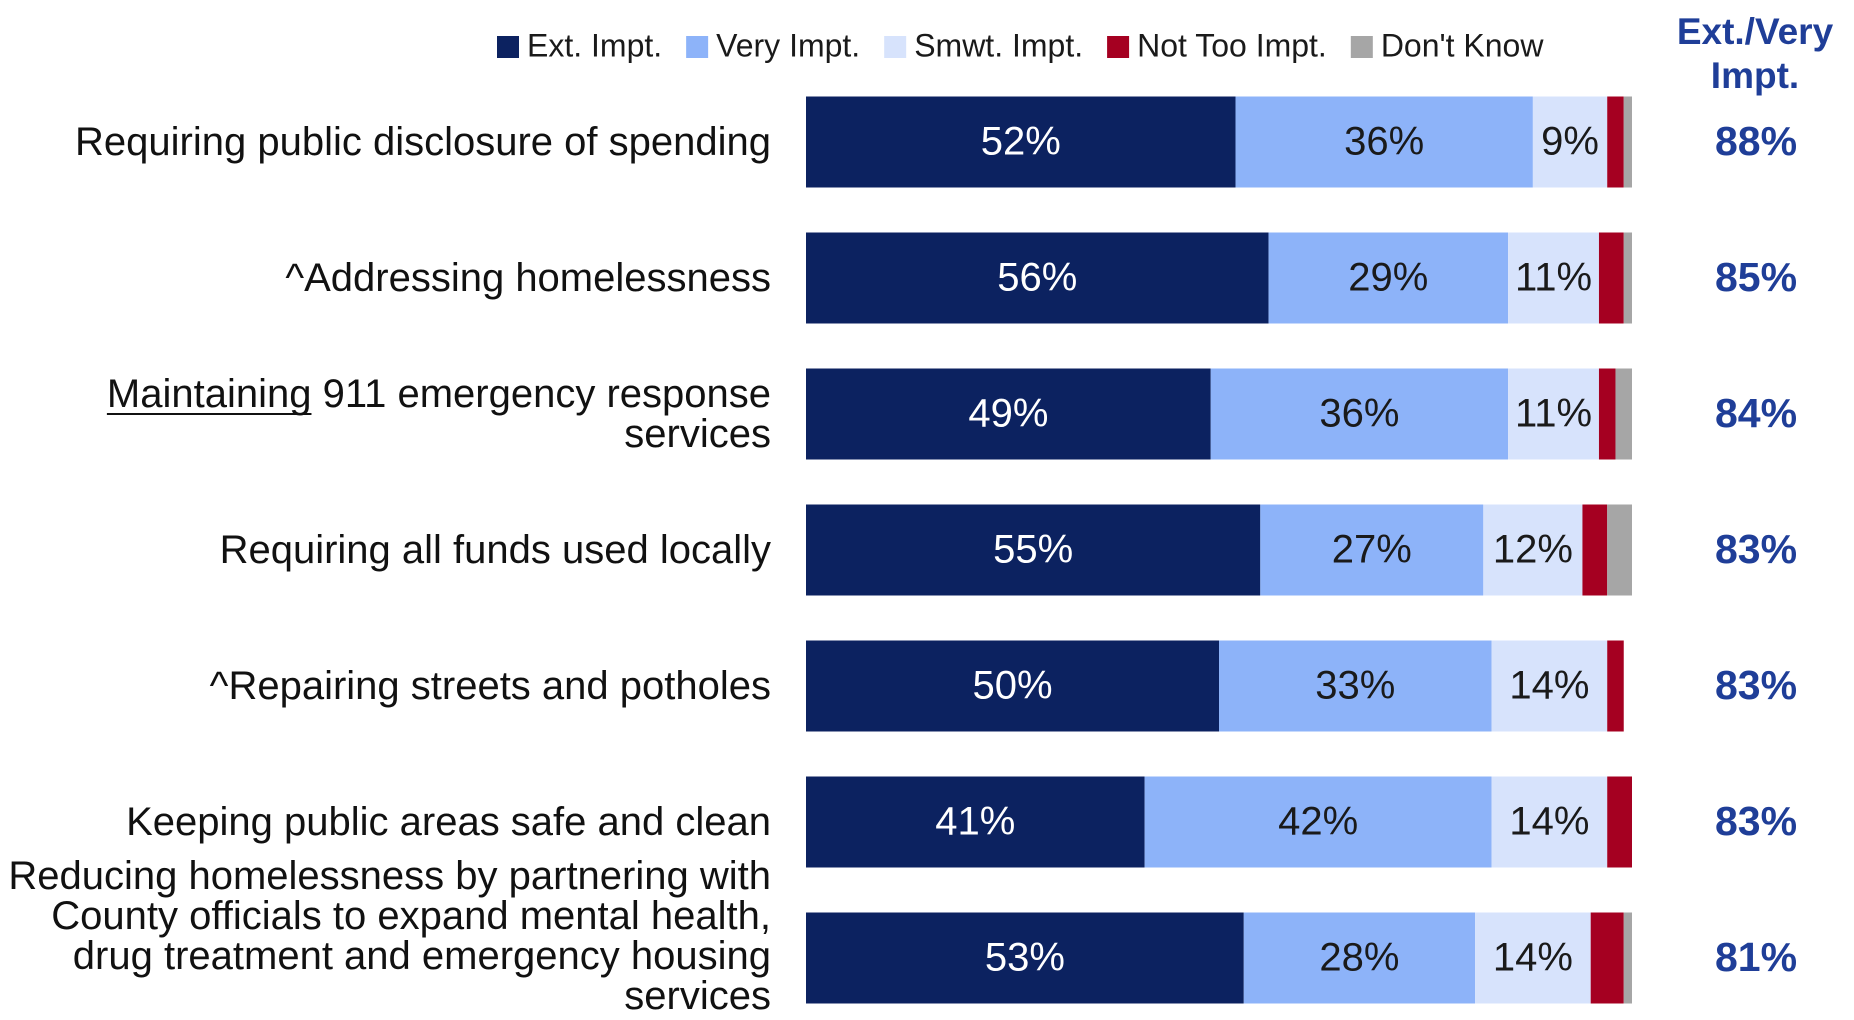  What do you see at coordinates (423, 142) in the screenshot?
I see `category-label: Requiring public disclosure of spending` at bounding box center [423, 142].